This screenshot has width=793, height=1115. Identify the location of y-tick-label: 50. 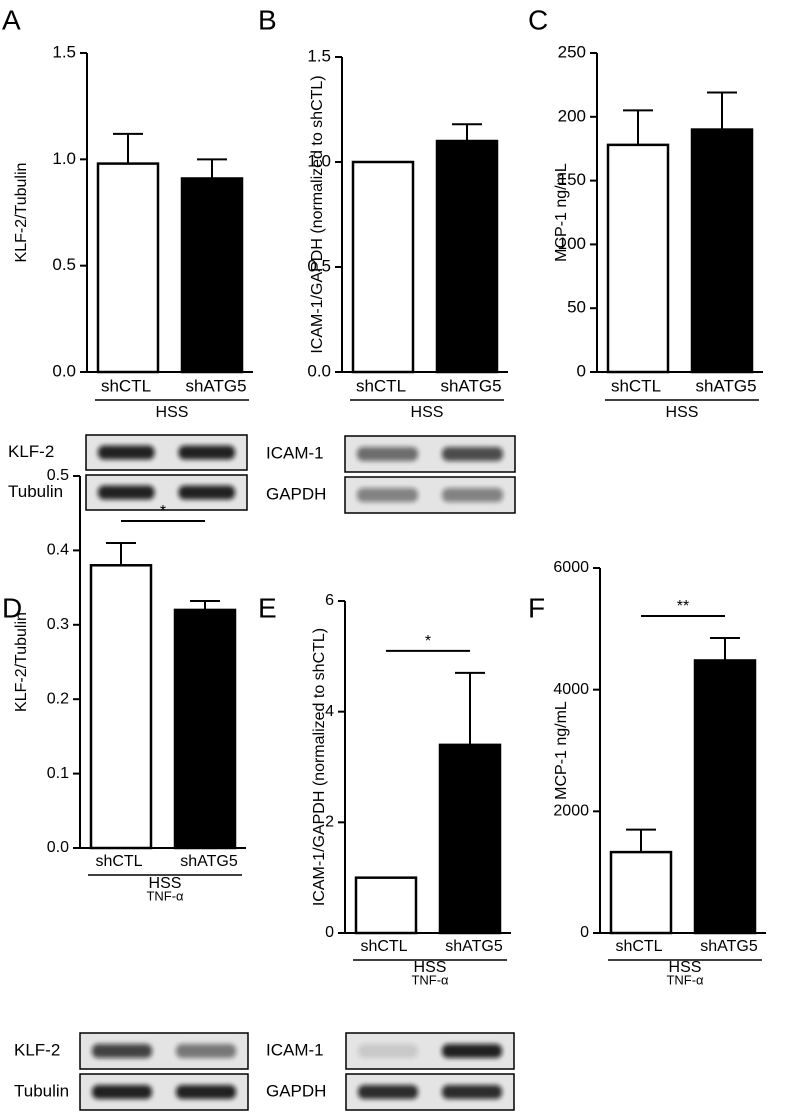
(576, 307).